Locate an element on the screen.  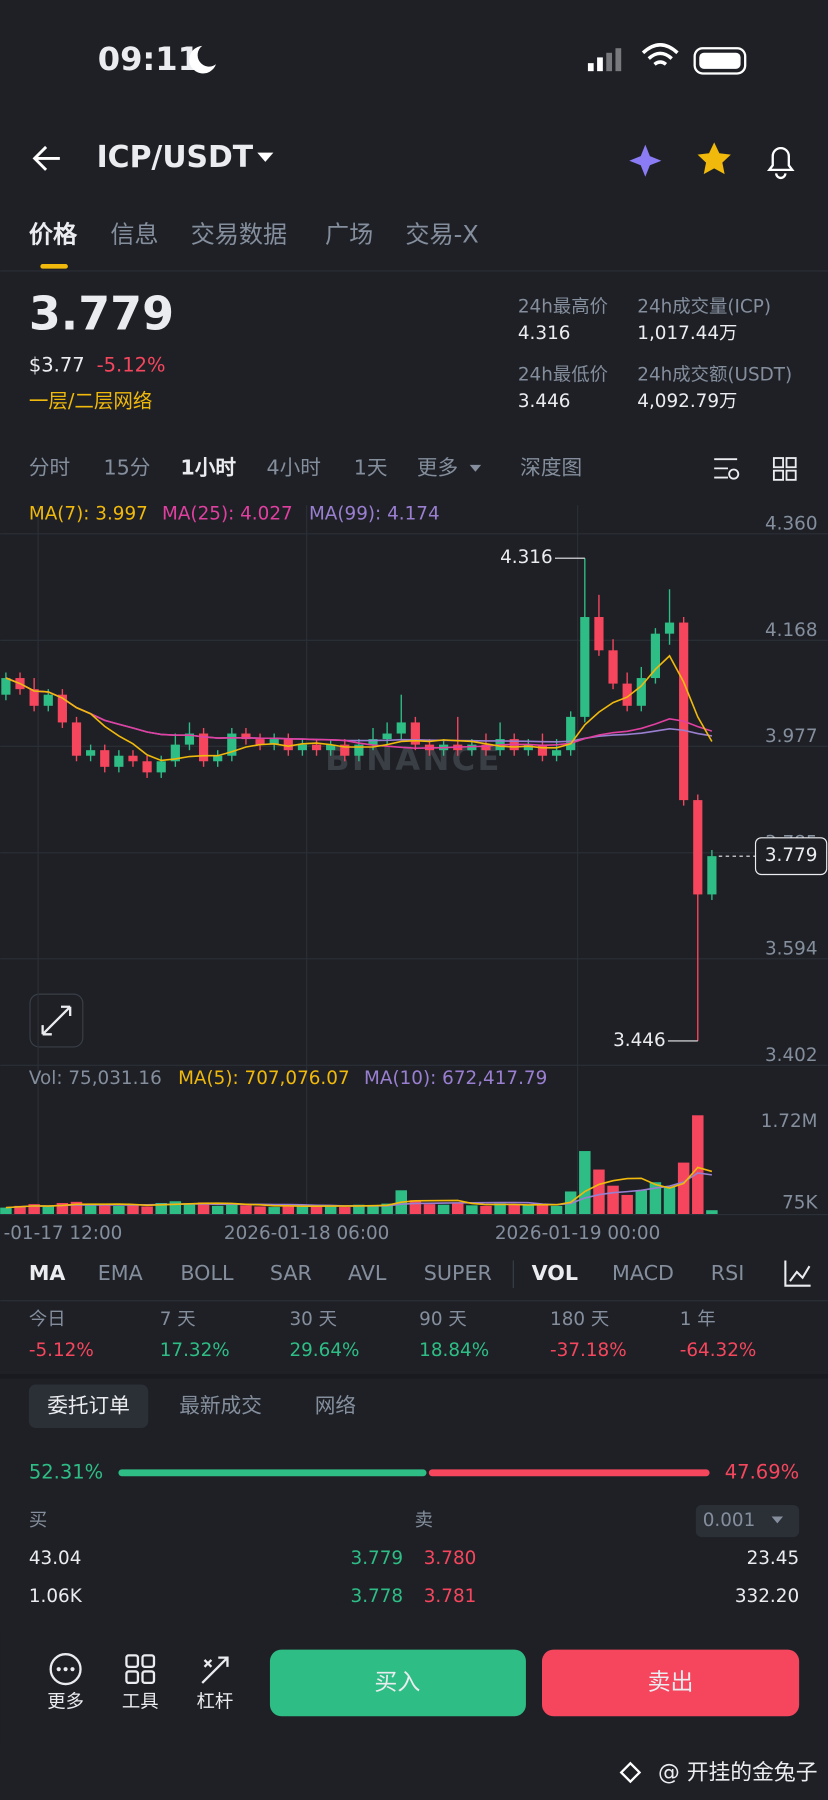
performance-label: 7 天 is located at coordinates (178, 1319).